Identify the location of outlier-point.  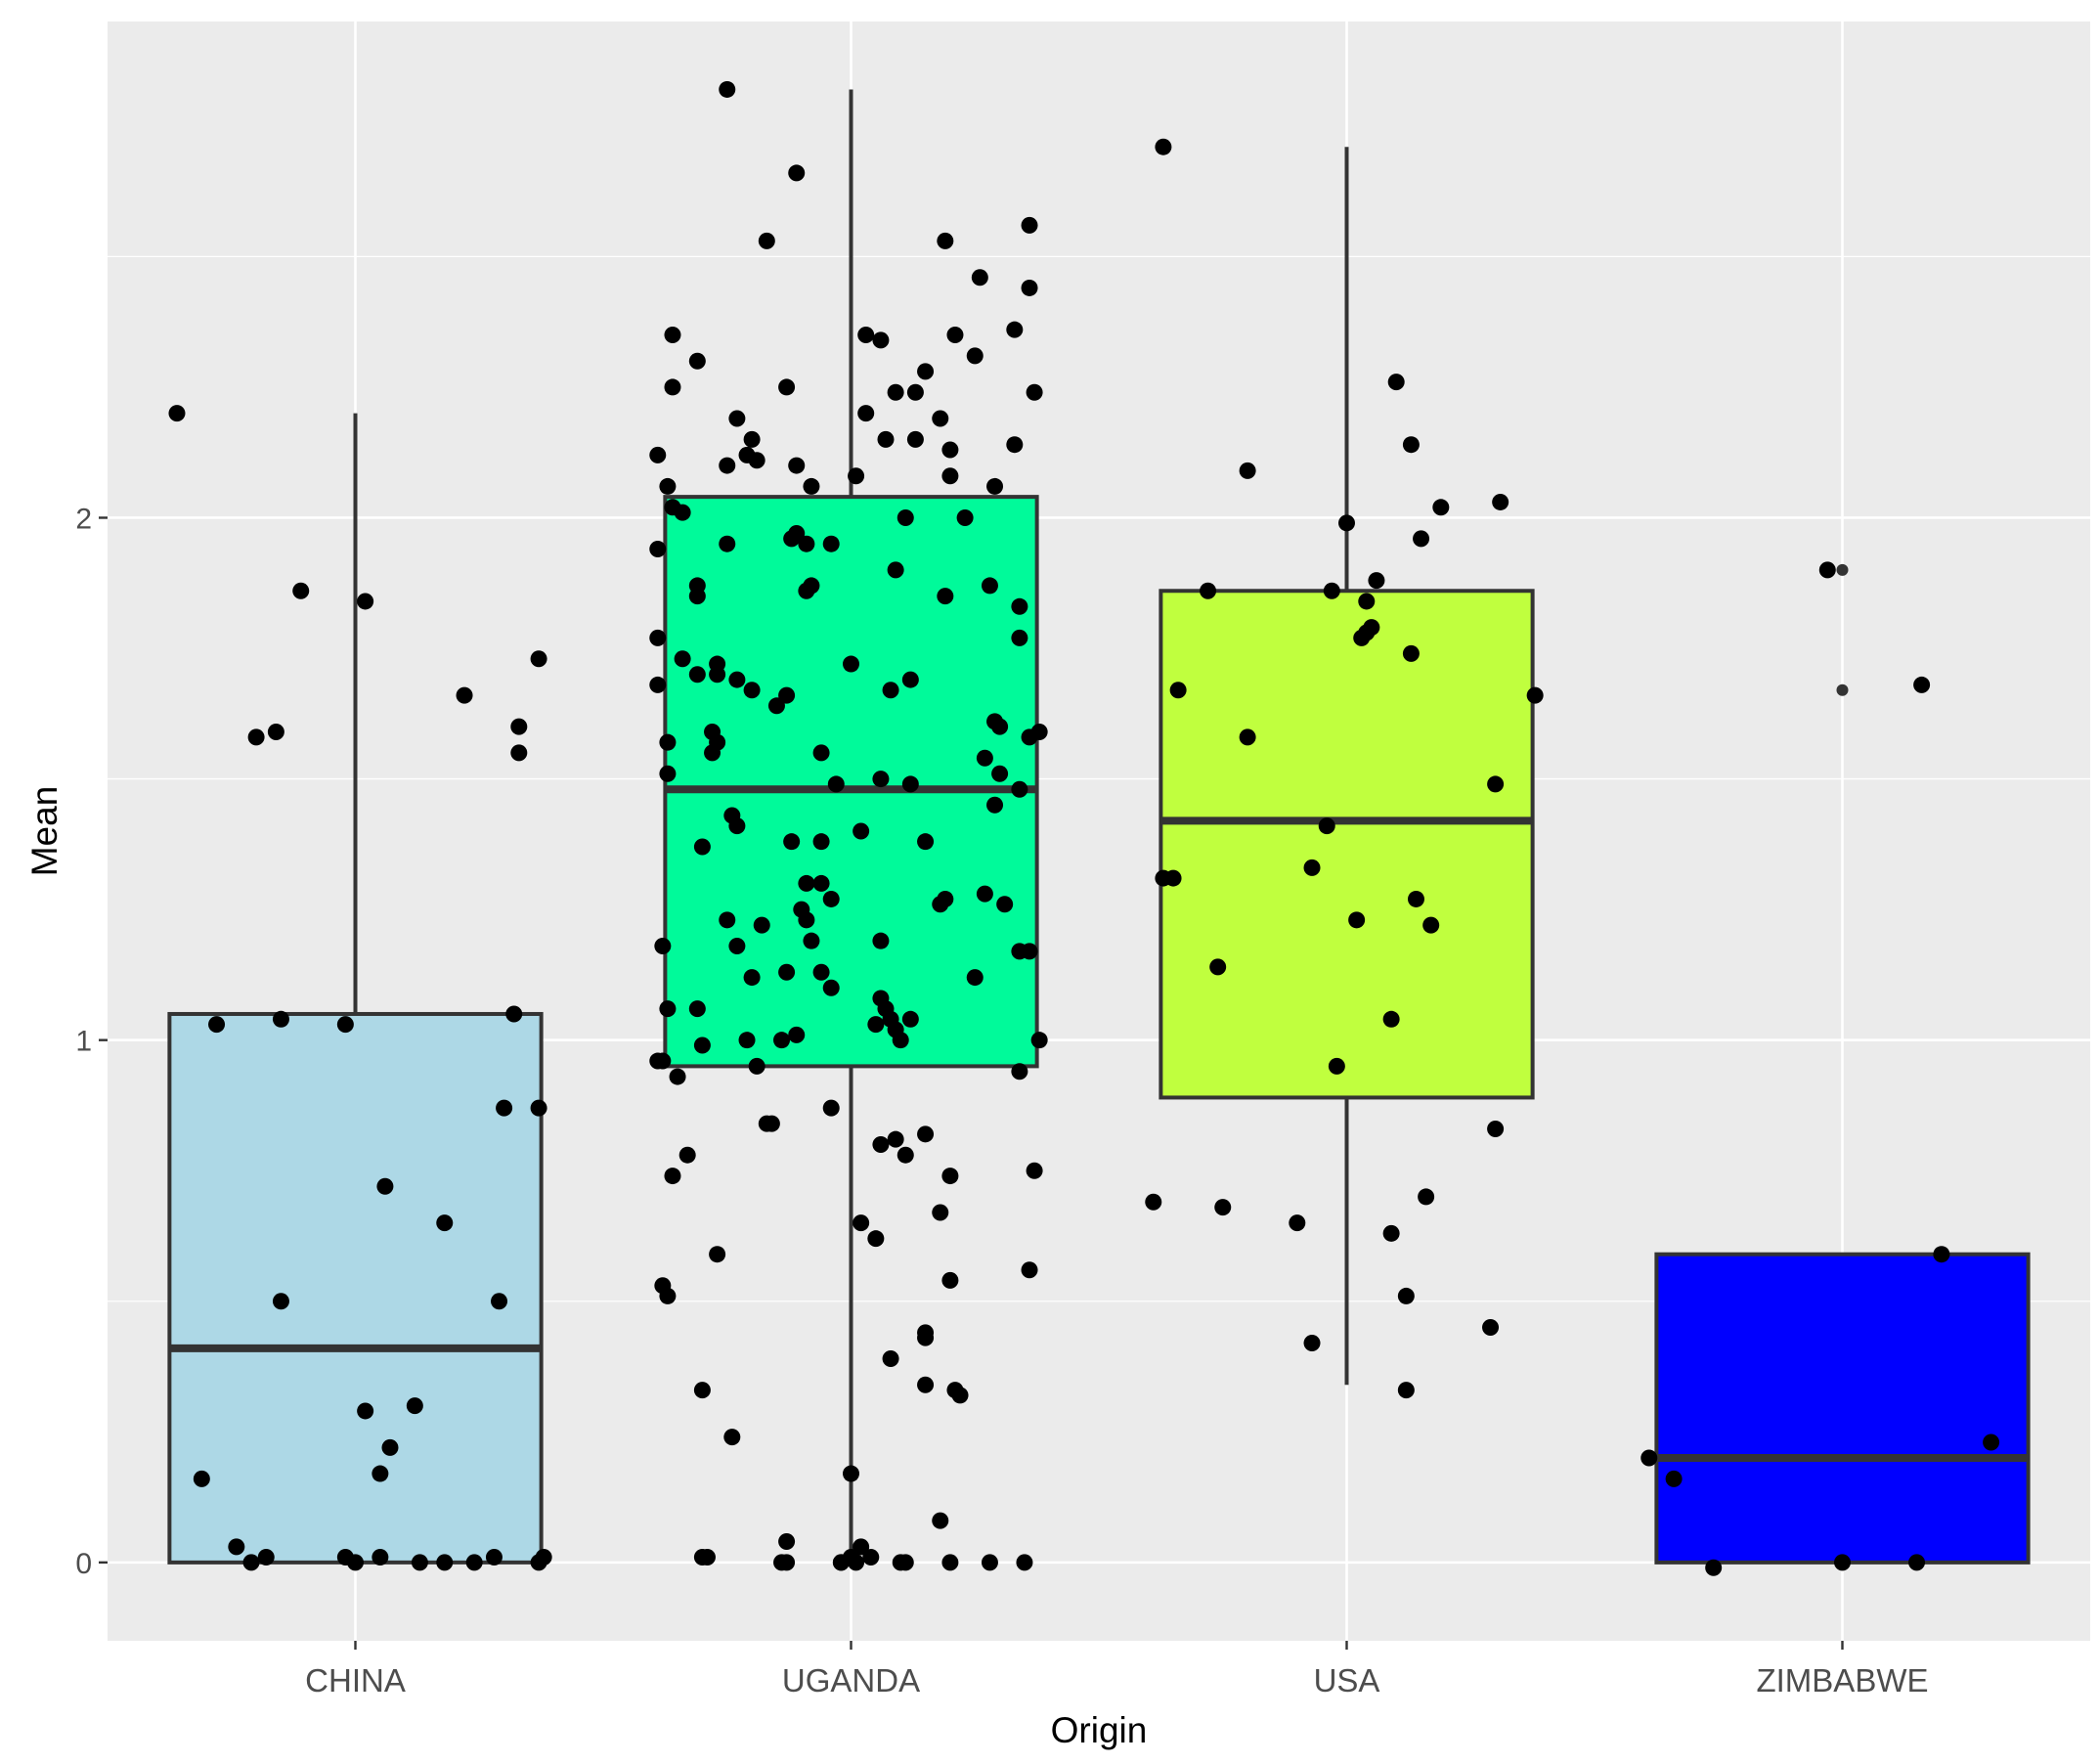
(1842, 690).